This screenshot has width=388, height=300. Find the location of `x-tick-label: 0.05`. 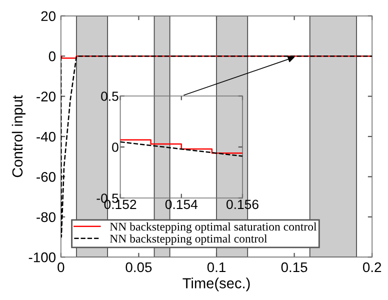

x-tick-label: 0.05 is located at coordinates (139, 267).